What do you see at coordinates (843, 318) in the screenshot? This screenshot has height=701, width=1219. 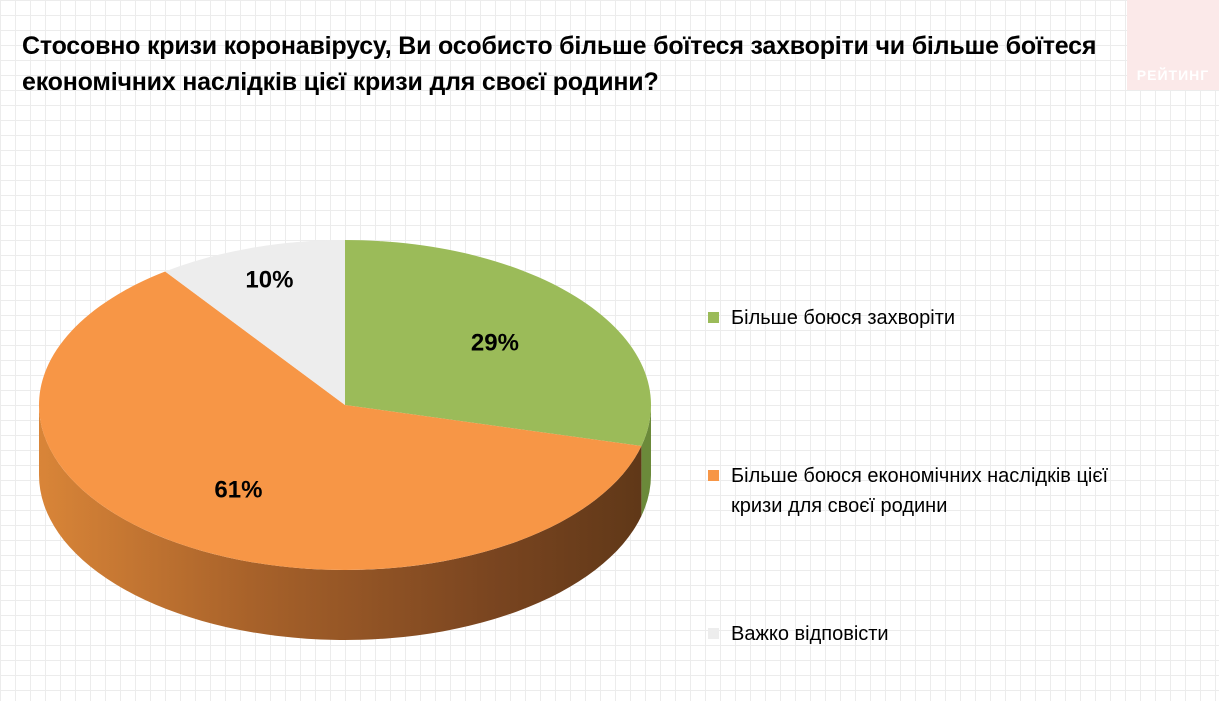 I see `legend-label-sick: Більше боюся захворіти` at bounding box center [843, 318].